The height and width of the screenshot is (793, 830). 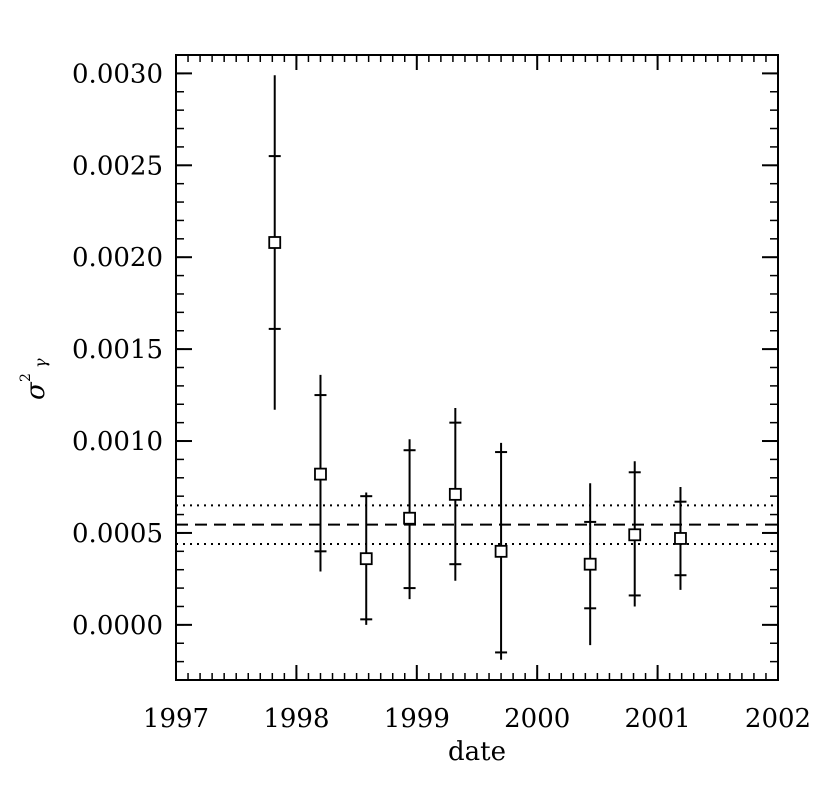 I want to click on x-tick-label: 1998, so click(x=296, y=719).